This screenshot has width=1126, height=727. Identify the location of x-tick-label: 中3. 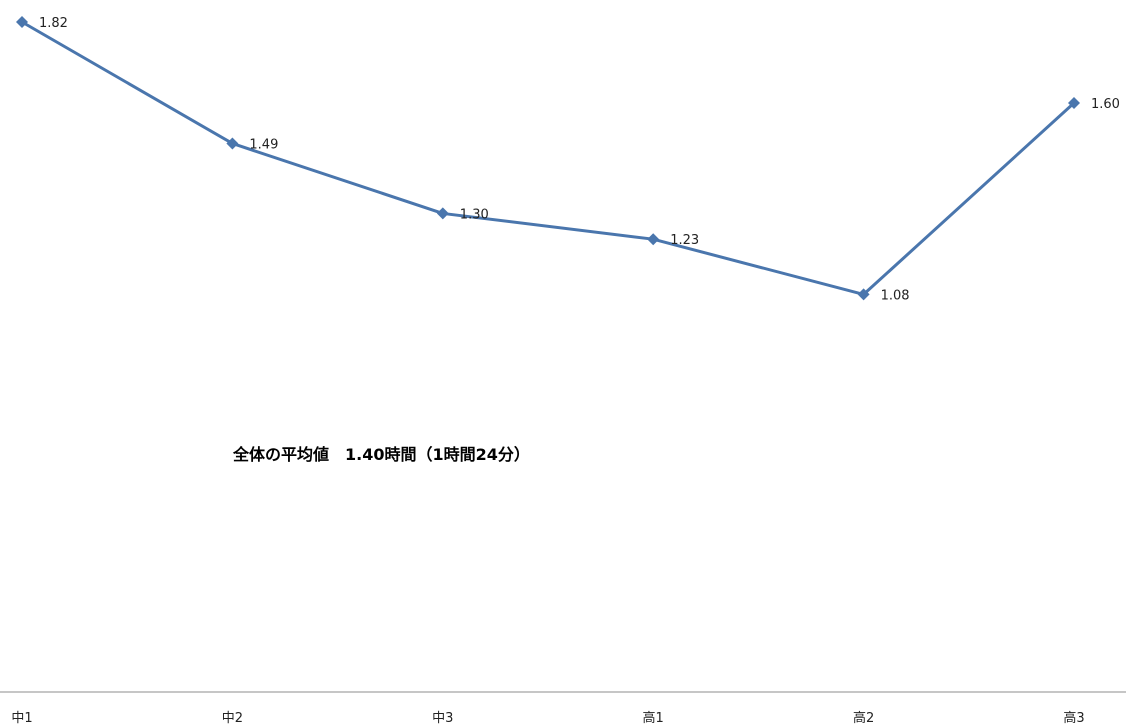
(442, 718).